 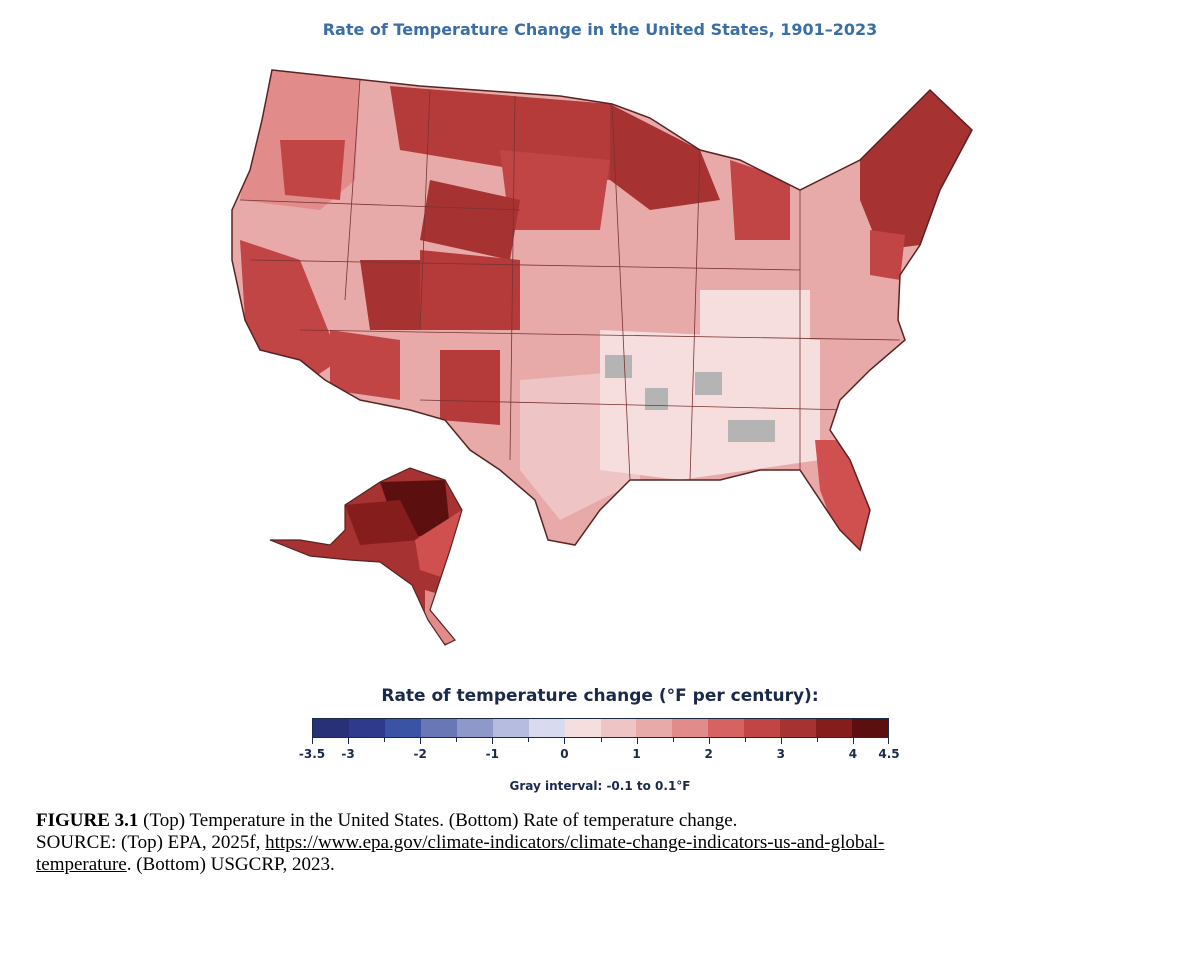 I want to click on legend-ticks, so click(x=600, y=742).